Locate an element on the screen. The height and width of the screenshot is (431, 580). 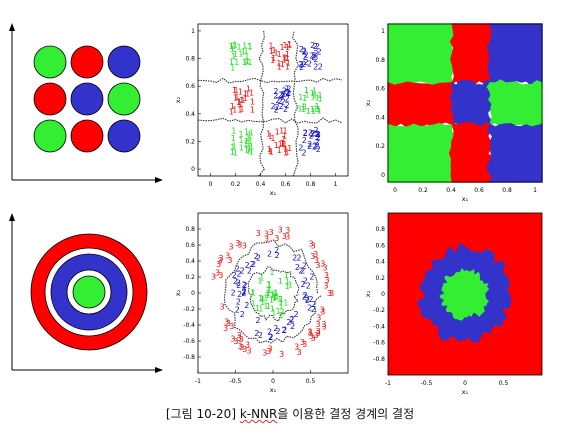
x-axis-label: x₁ is located at coordinates (465, 199).